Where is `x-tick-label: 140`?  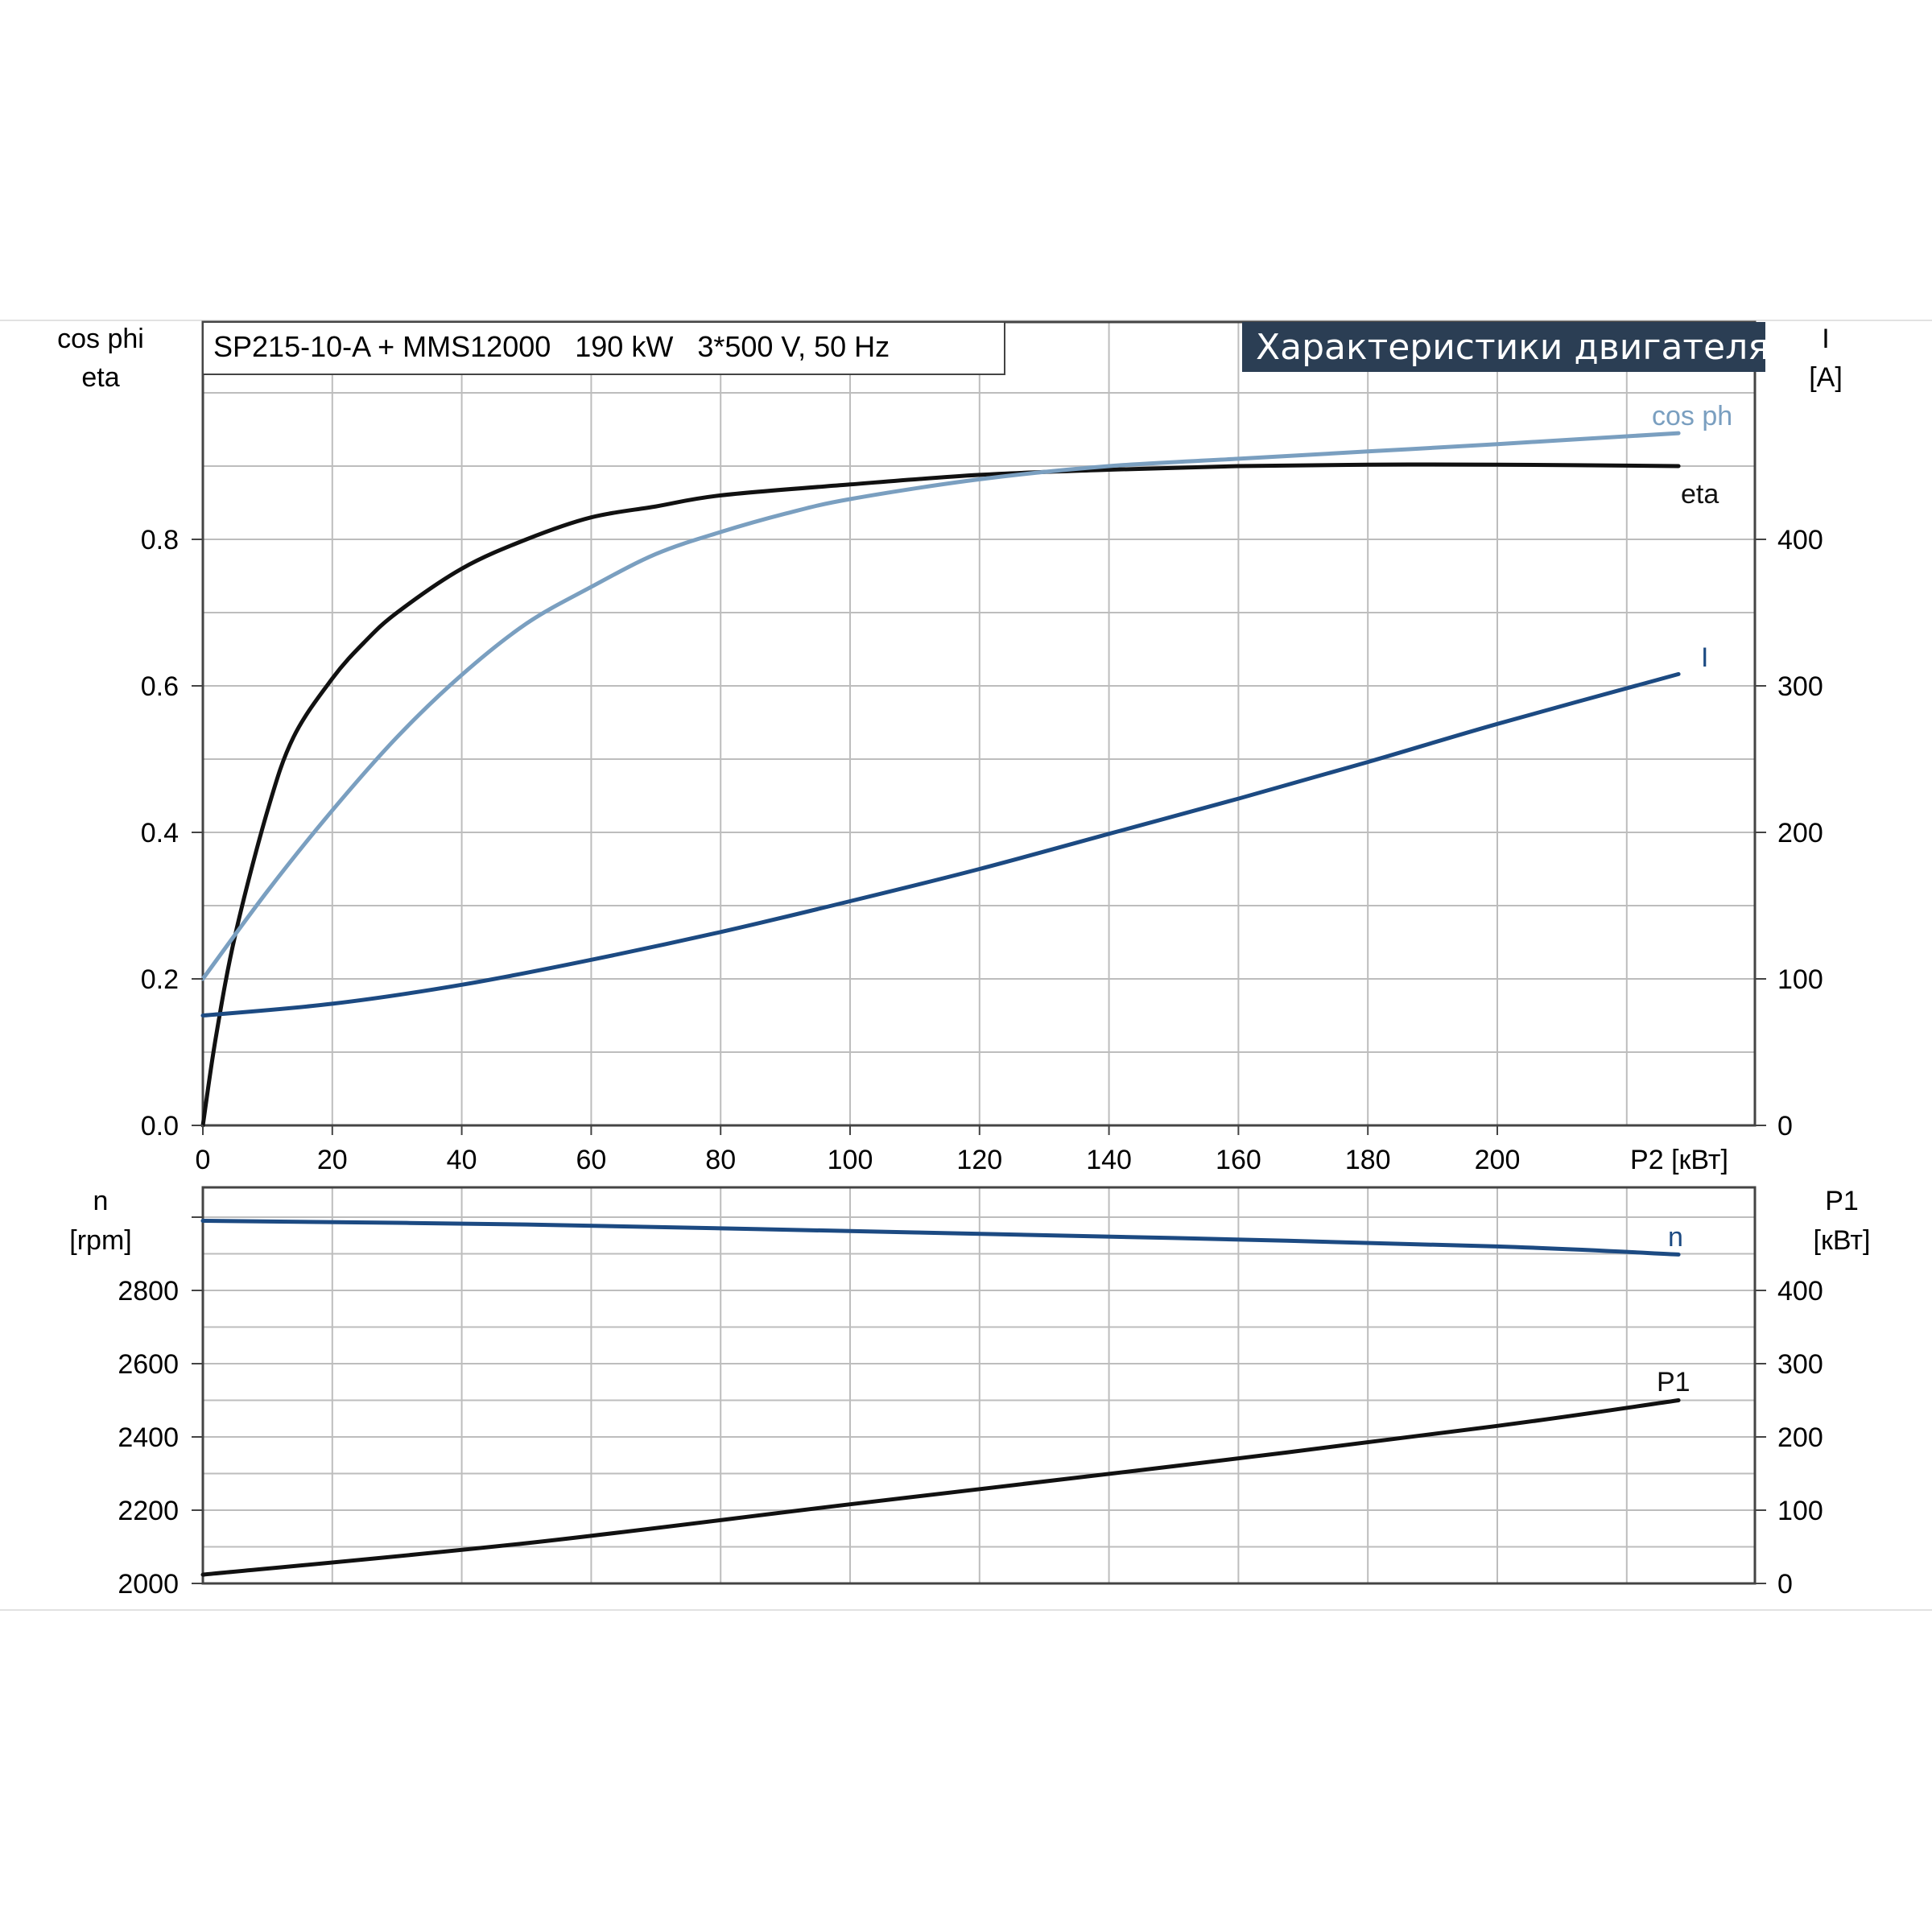 x-tick-label: 140 is located at coordinates (1109, 1160).